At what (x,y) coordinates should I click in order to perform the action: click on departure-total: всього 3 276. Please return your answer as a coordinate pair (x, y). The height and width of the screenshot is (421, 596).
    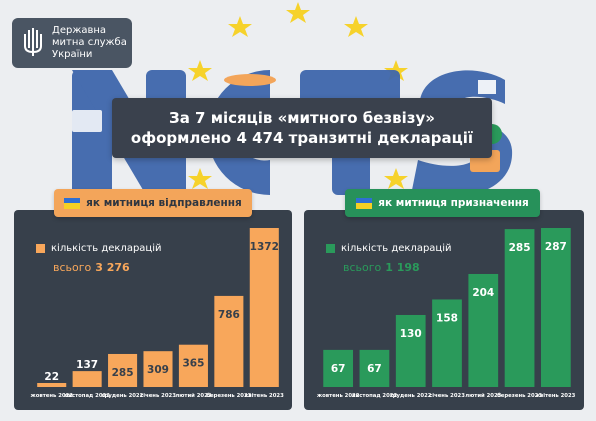
    Looking at the image, I should click on (91, 267).